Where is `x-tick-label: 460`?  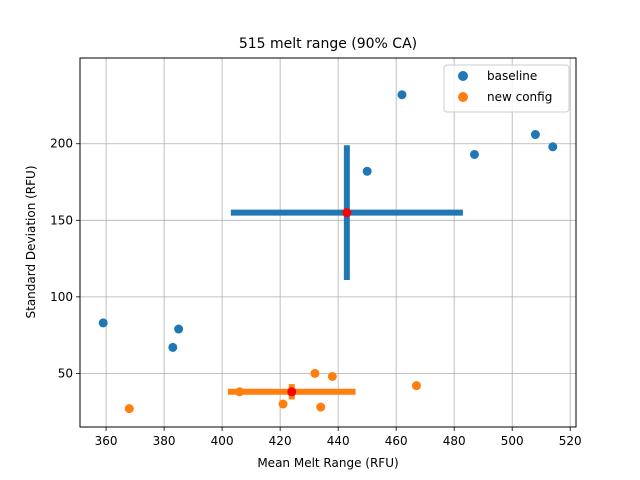 x-tick-label: 460 is located at coordinates (396, 441).